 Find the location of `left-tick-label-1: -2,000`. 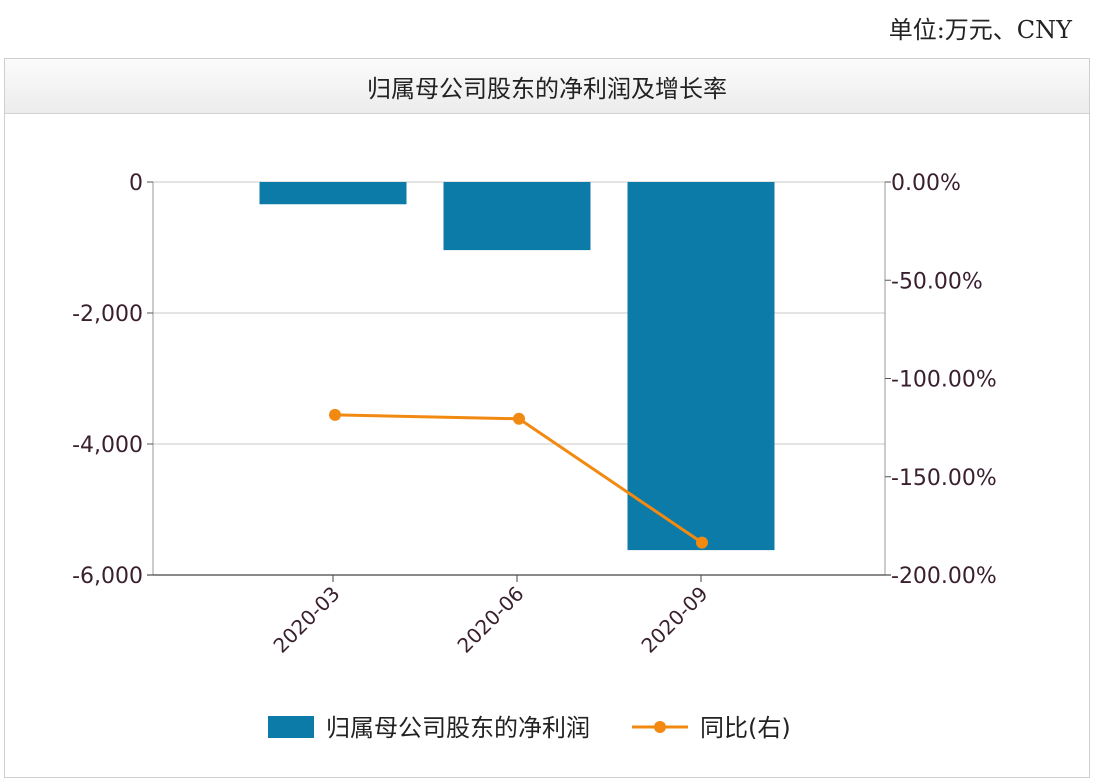

left-tick-label-1: -2,000 is located at coordinates (107, 314).